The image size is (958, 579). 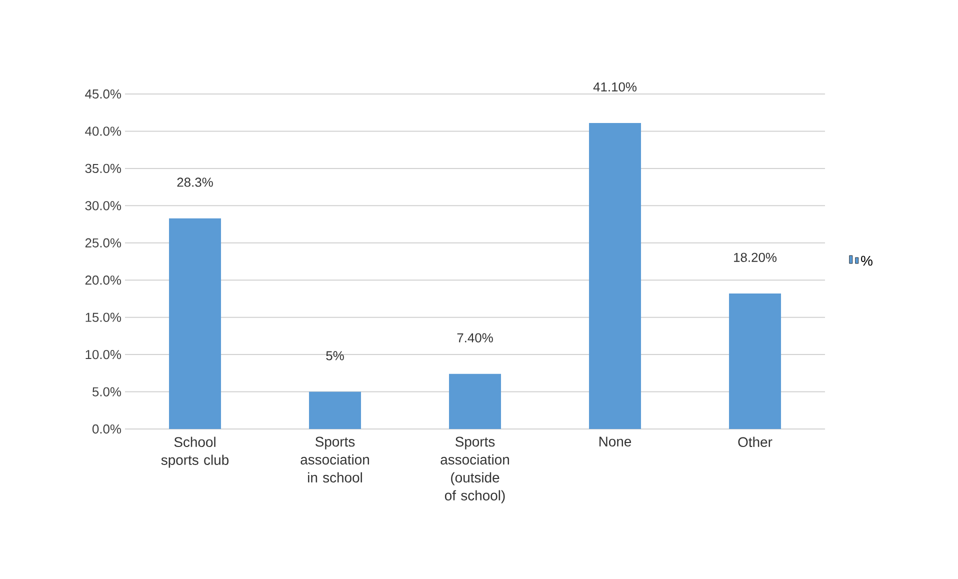 What do you see at coordinates (103, 243) in the screenshot?
I see `y-tick-label: 25.0%` at bounding box center [103, 243].